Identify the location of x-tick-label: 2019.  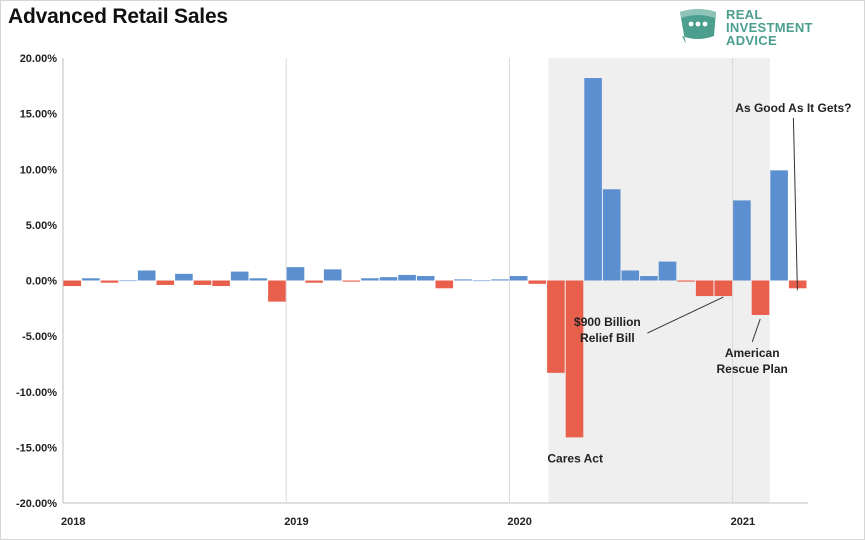
(296, 522).